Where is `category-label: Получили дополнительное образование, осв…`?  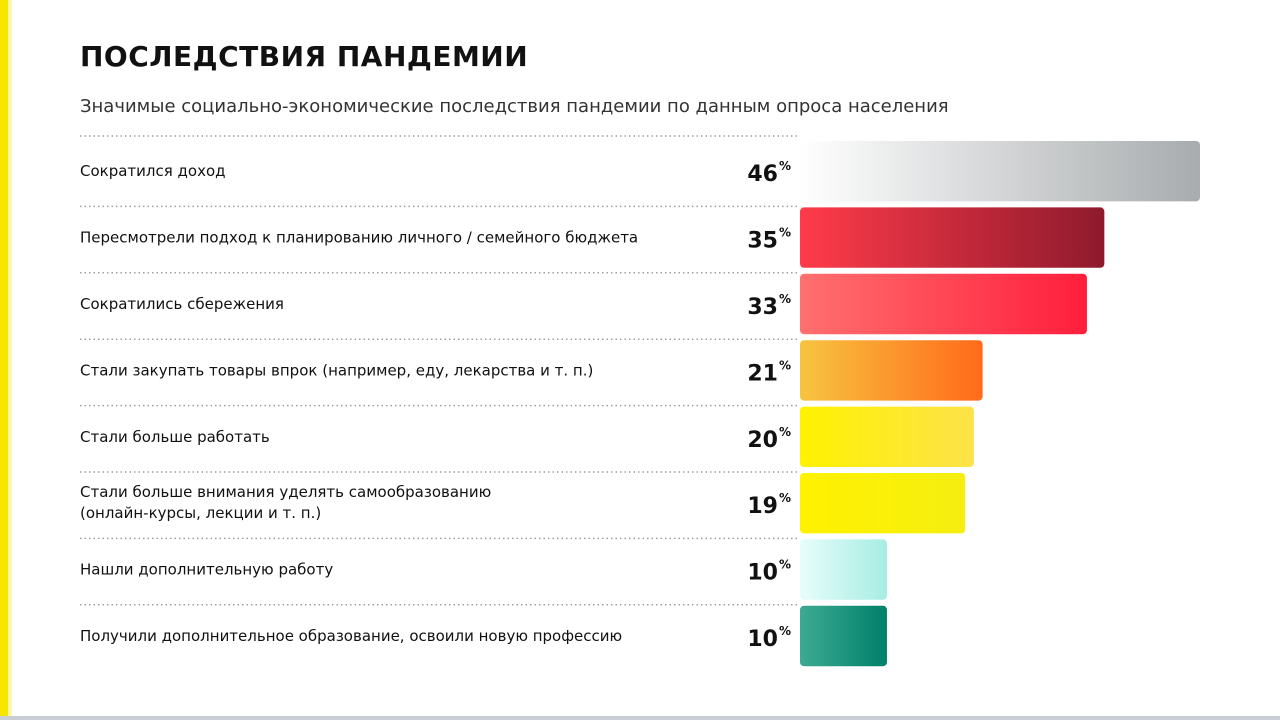
category-label: Получили дополнительное образование, осв… is located at coordinates (351, 636).